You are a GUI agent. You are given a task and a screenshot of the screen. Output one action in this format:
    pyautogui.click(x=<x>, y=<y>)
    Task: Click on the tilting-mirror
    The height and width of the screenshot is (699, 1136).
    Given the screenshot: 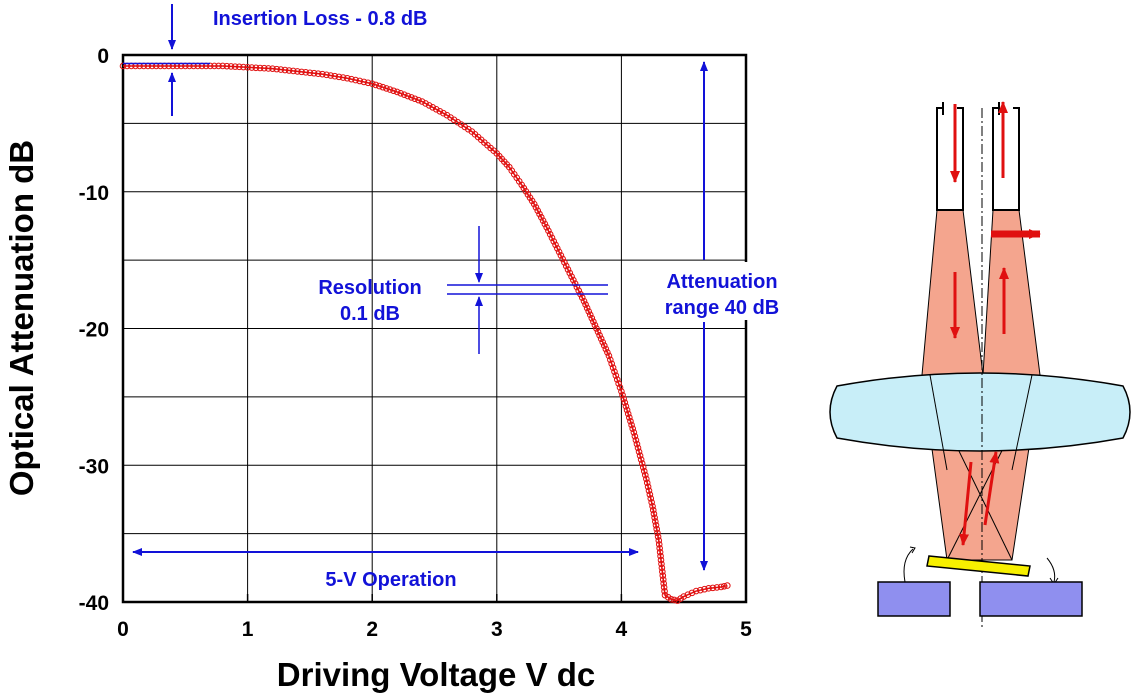 What is the action you would take?
    pyautogui.click(x=978, y=566)
    